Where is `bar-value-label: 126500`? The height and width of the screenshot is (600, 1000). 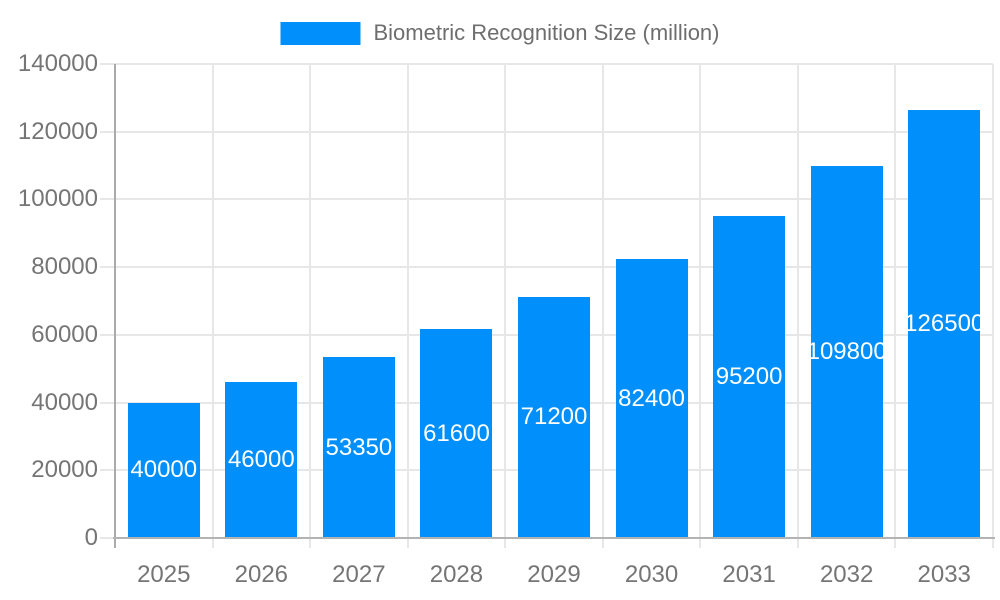
bar-value-label: 126500 is located at coordinates (944, 323).